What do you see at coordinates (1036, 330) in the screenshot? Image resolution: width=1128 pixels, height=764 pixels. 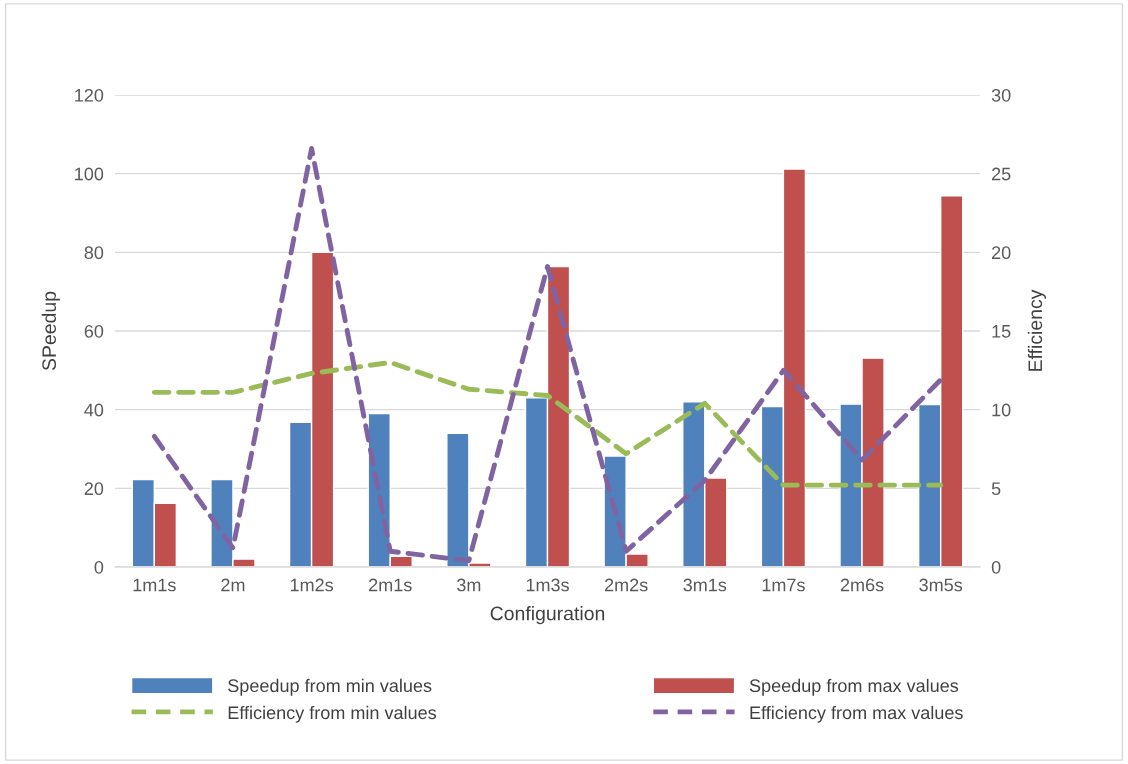 I see `y2-axis-title: Efficiency` at bounding box center [1036, 330].